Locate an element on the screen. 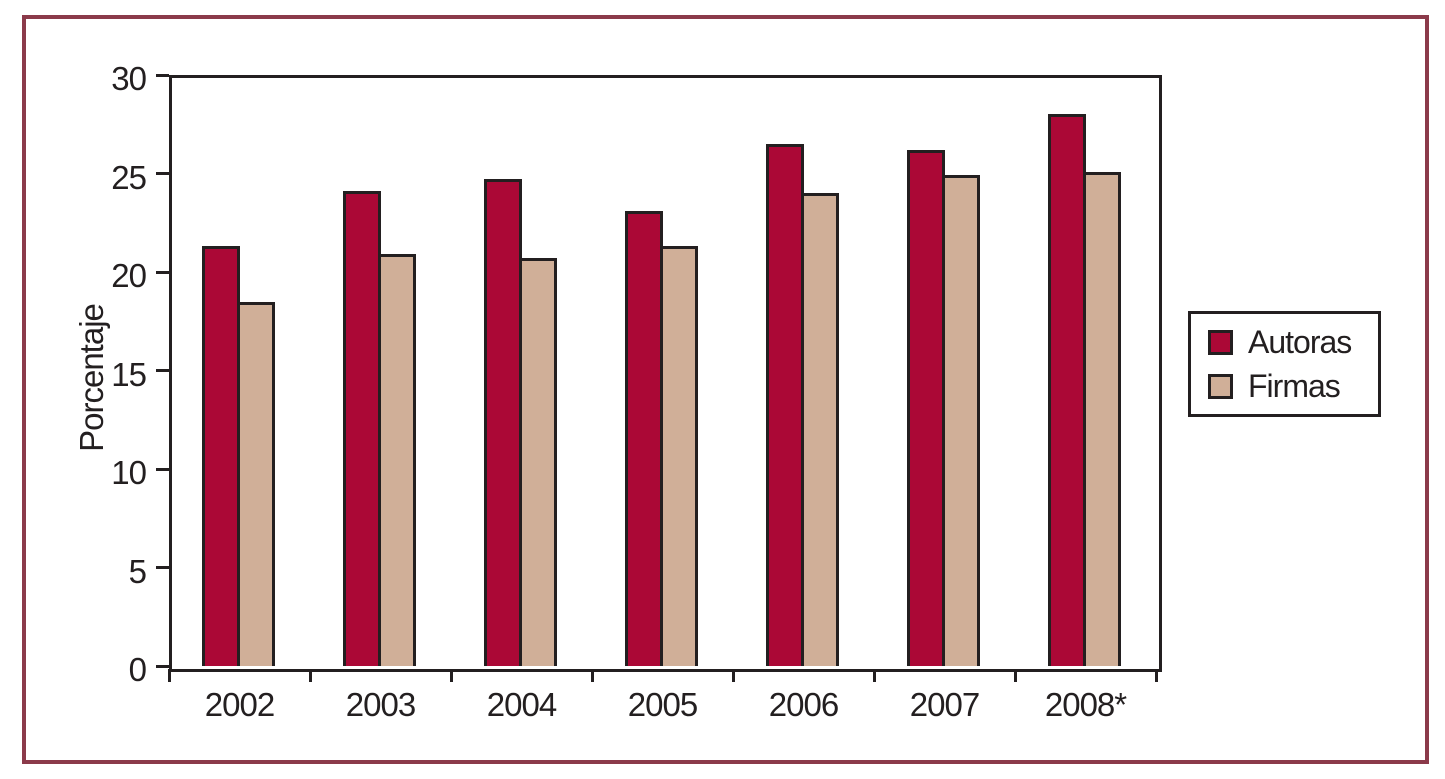  x-tick-label: 2003 is located at coordinates (380, 704).